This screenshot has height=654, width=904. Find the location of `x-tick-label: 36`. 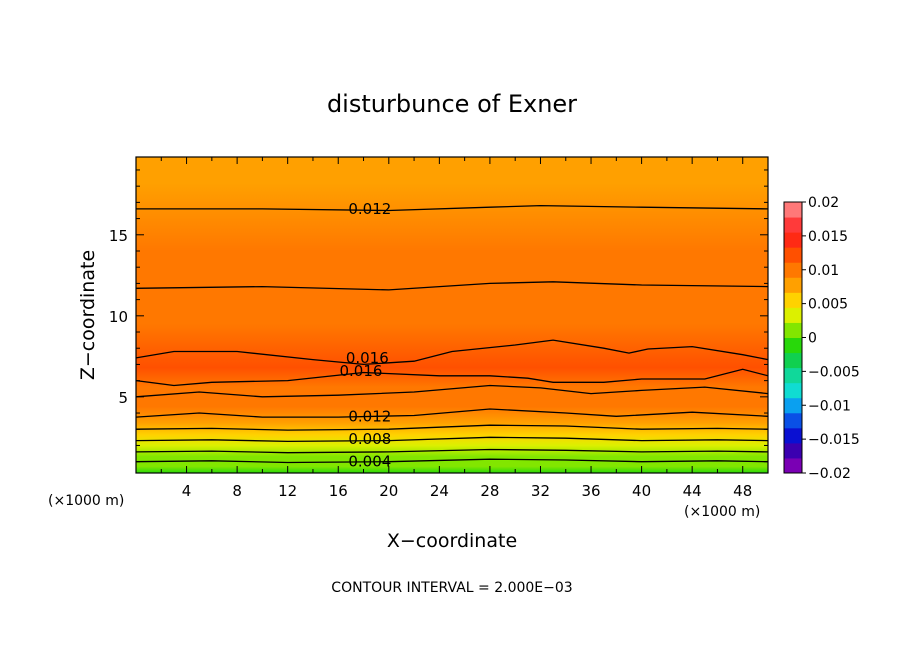

x-tick-label: 36 is located at coordinates (590, 491).